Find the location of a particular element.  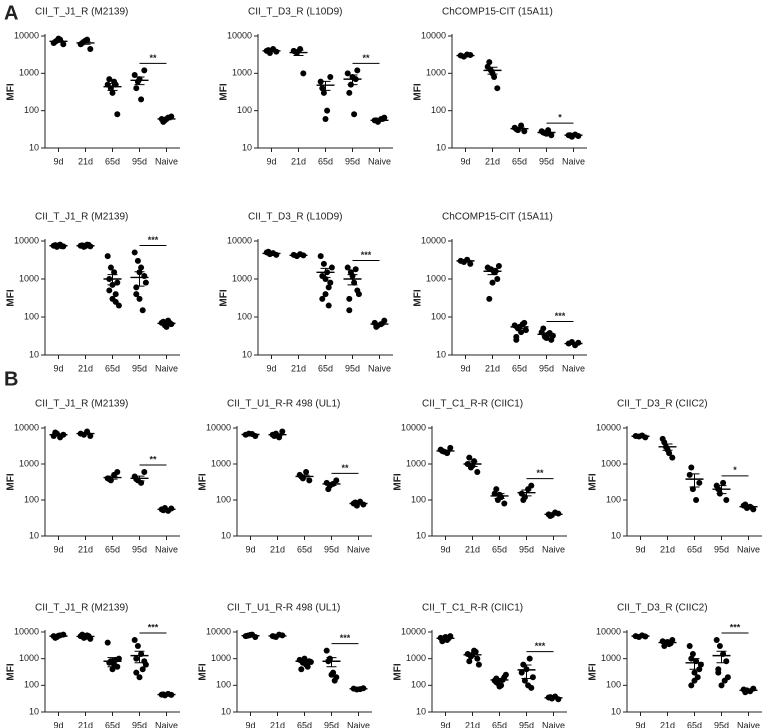

panel-title: CII_T_U1_R-R 498 (UL1) is located at coordinates (283, 404).